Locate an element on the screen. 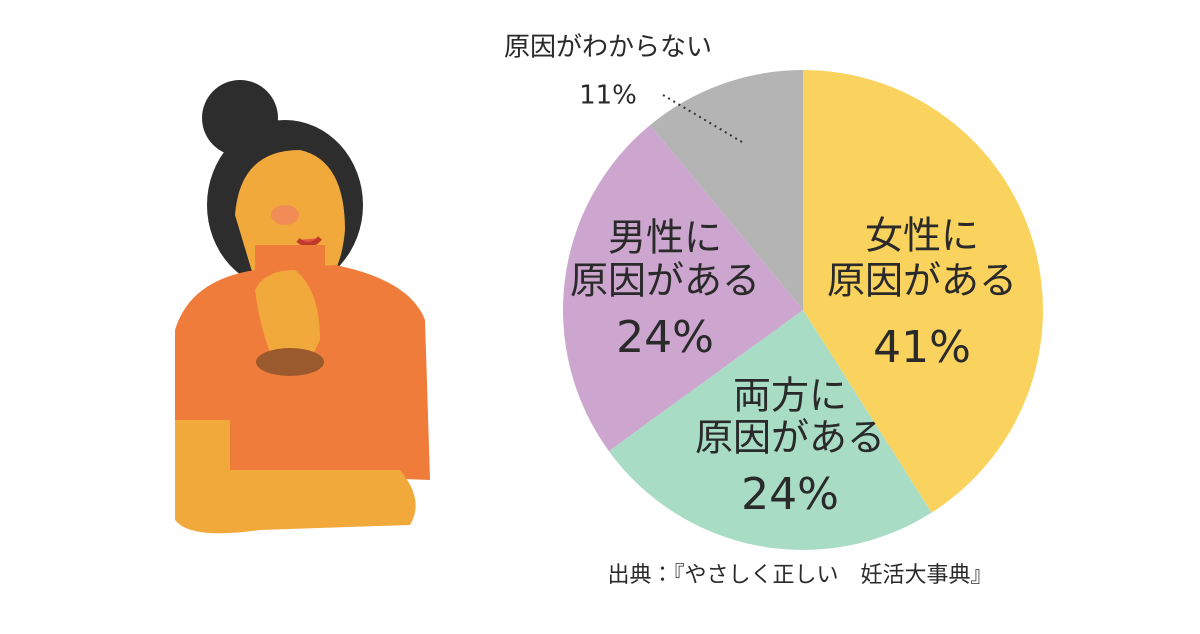  value-label: 41% is located at coordinates (922, 347).